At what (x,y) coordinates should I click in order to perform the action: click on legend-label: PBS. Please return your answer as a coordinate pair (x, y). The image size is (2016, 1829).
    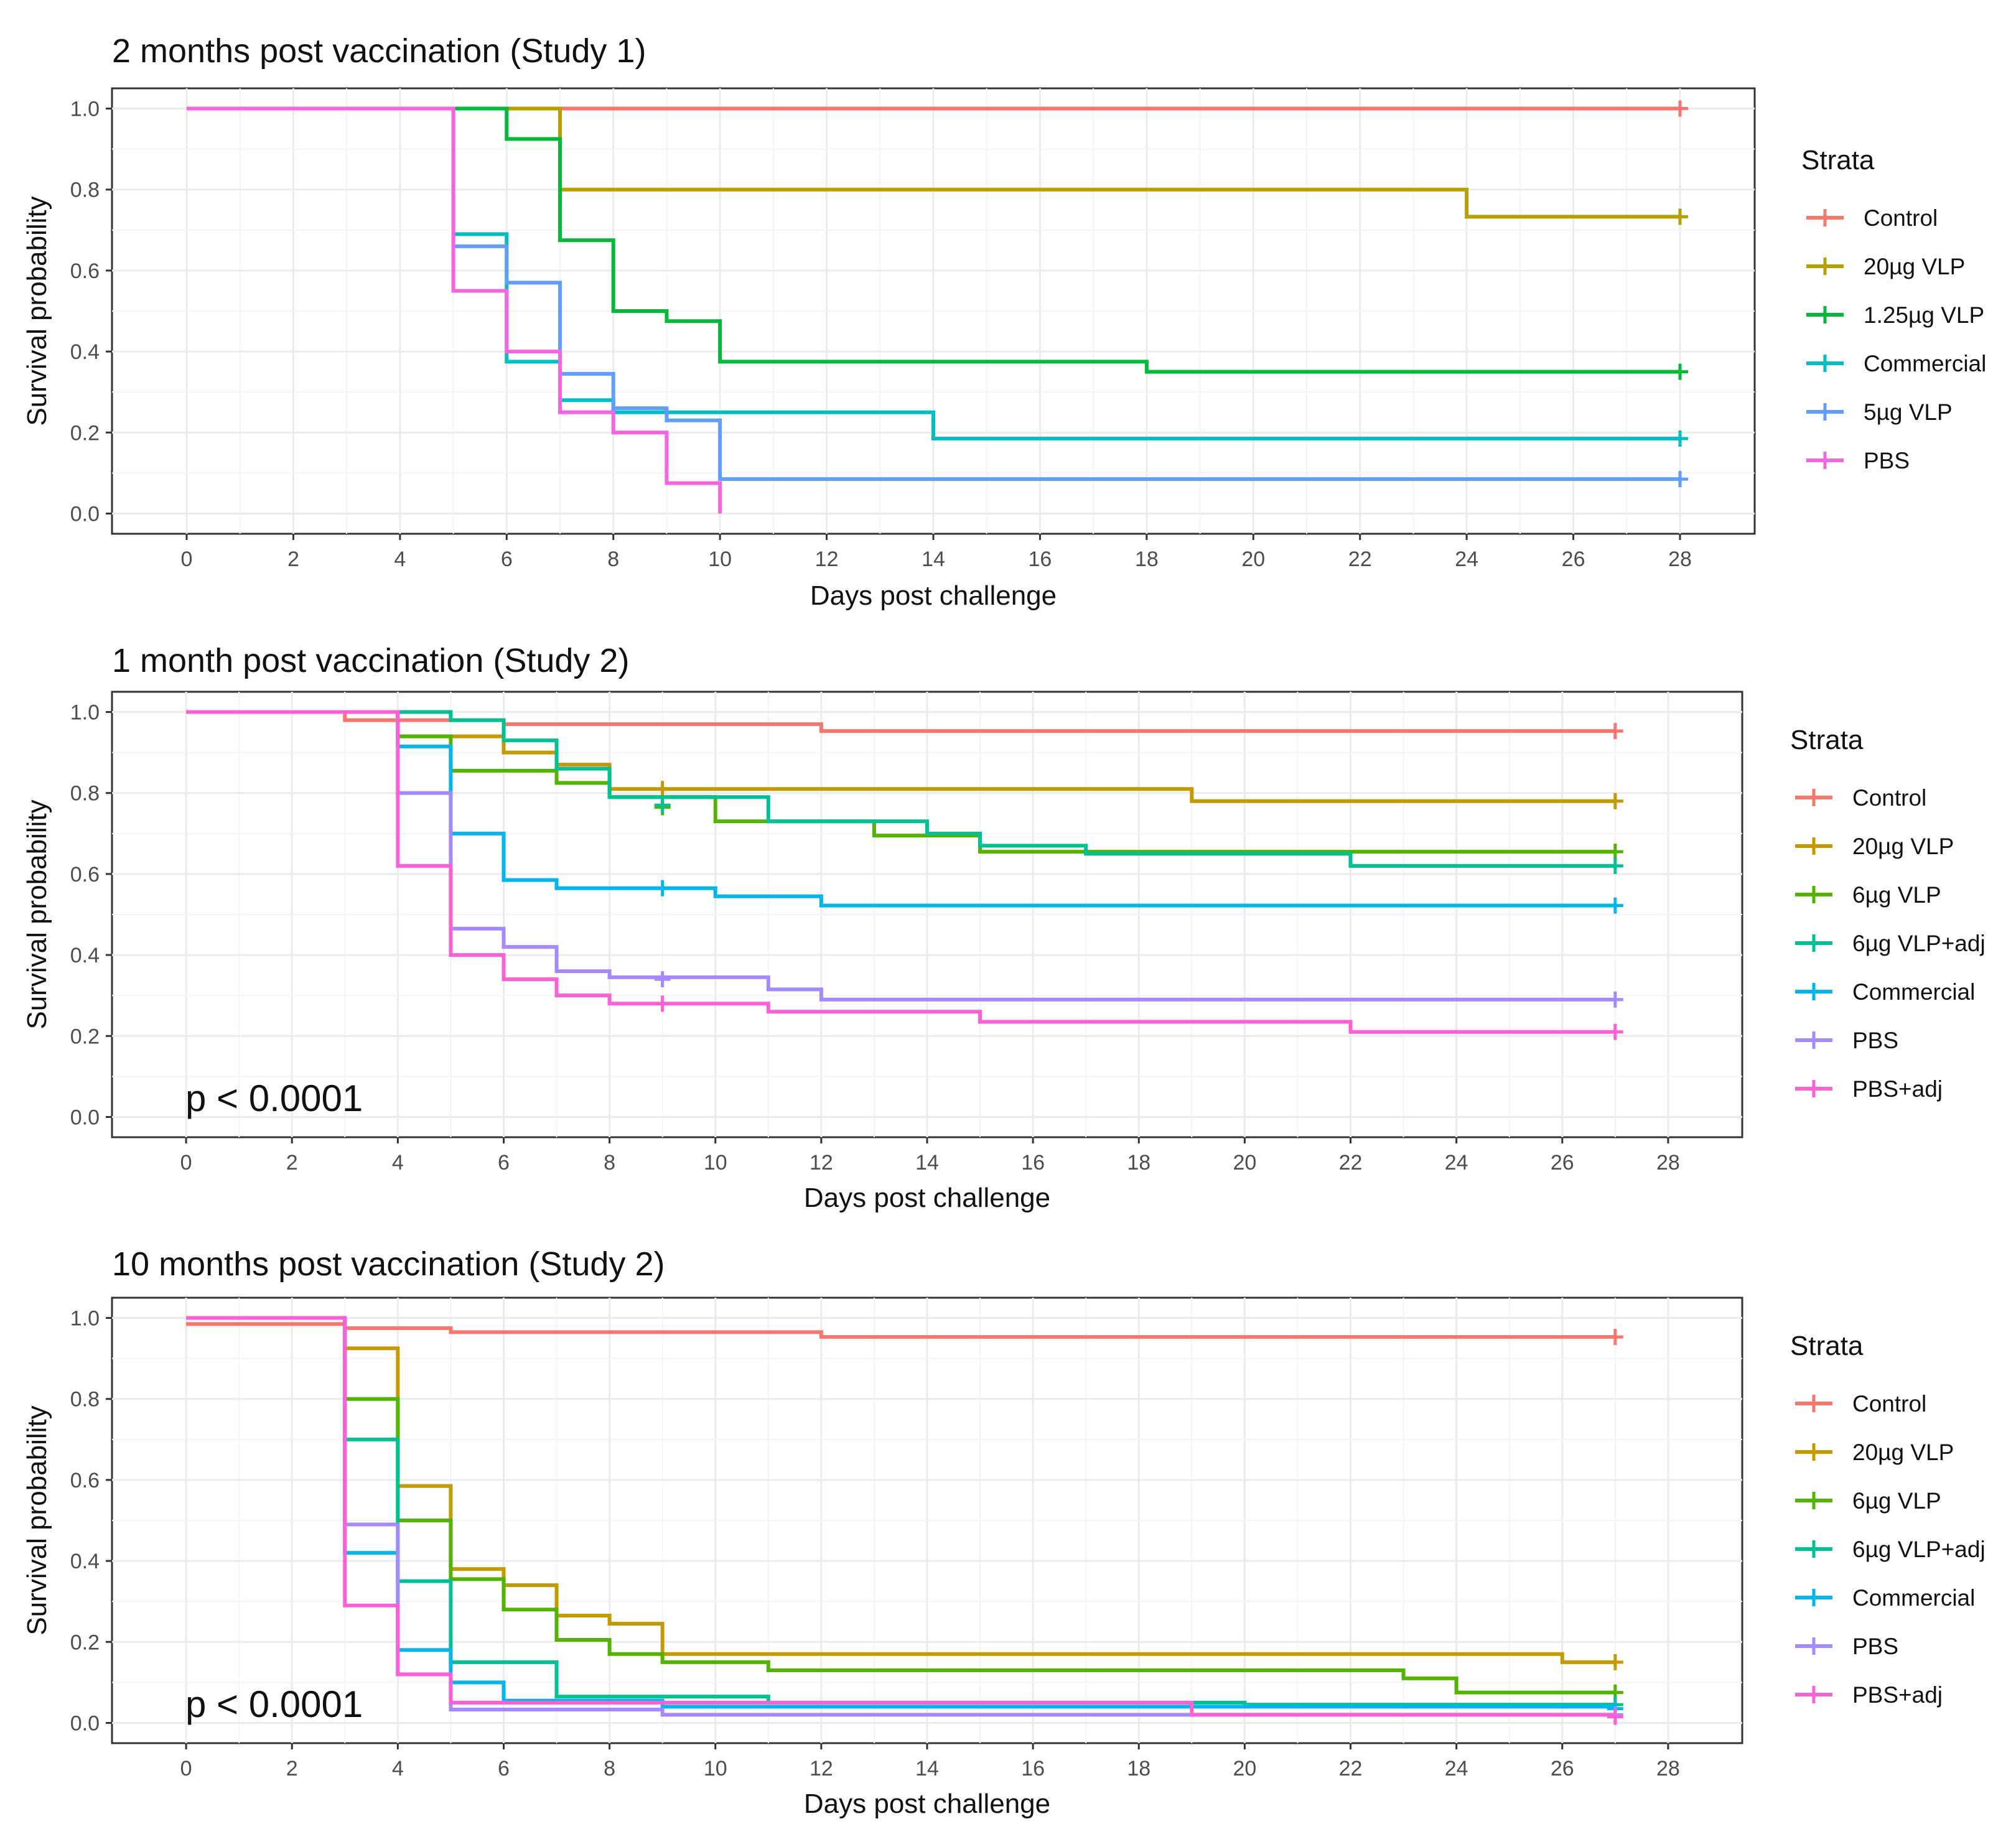
    Looking at the image, I should click on (1887, 460).